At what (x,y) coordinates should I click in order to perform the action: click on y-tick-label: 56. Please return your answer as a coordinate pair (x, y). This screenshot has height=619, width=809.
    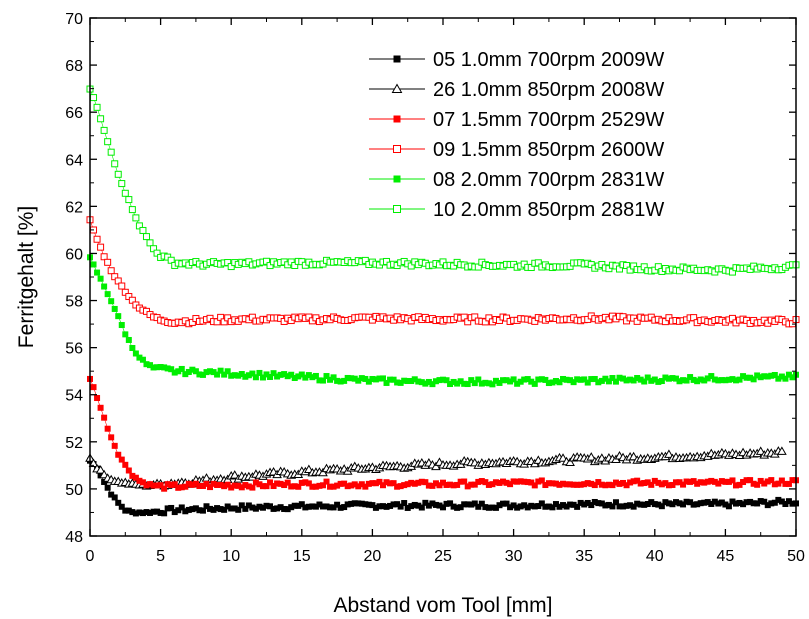
    Looking at the image, I should click on (74, 349).